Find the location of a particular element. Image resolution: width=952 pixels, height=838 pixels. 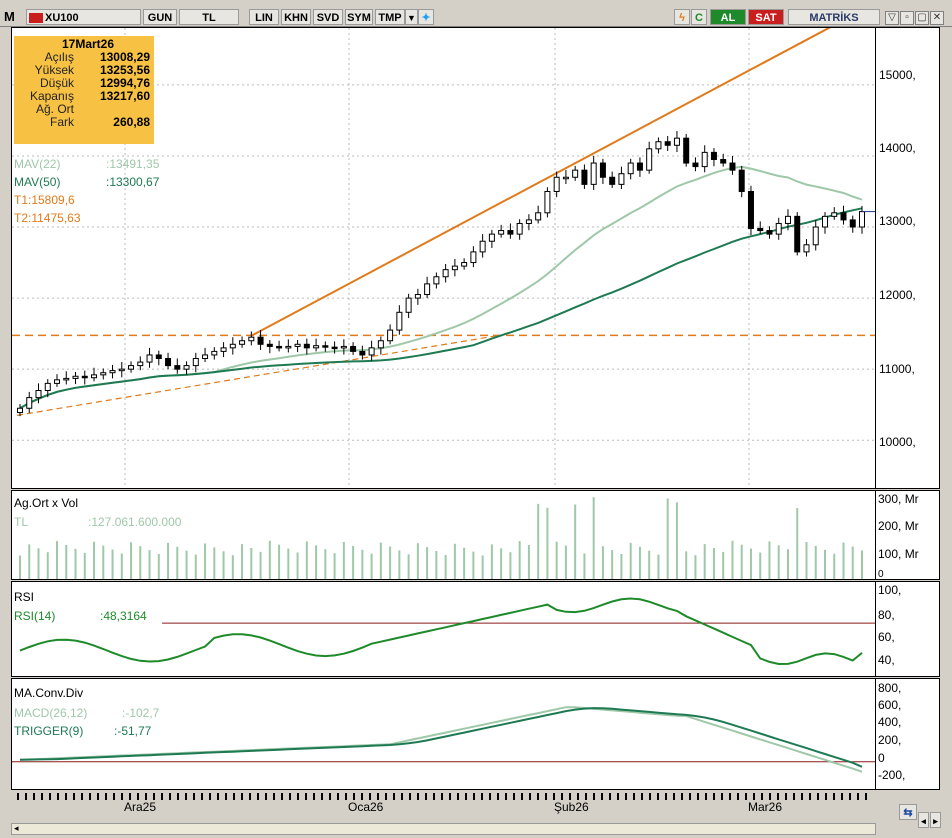

close-icon: ✕ is located at coordinates (937, 18).